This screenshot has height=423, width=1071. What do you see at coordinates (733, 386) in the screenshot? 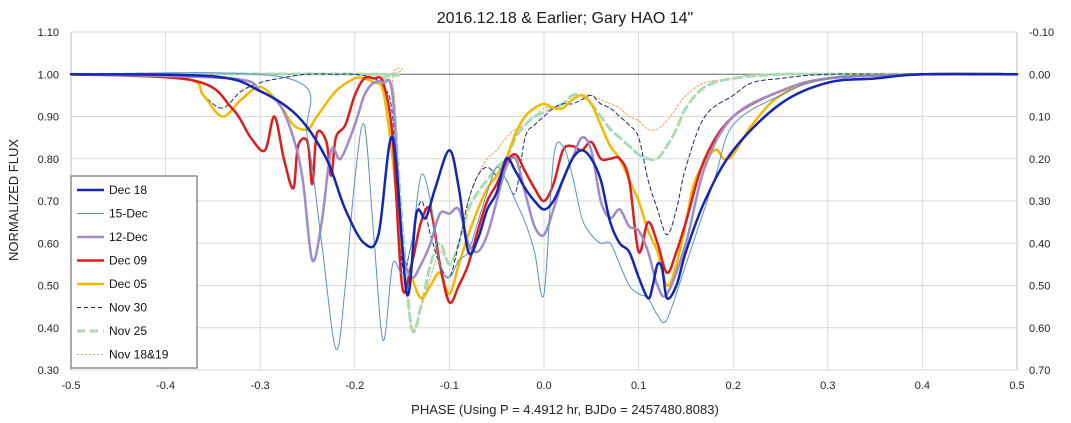
I see `x-tick-label: 0.2` at bounding box center [733, 386].